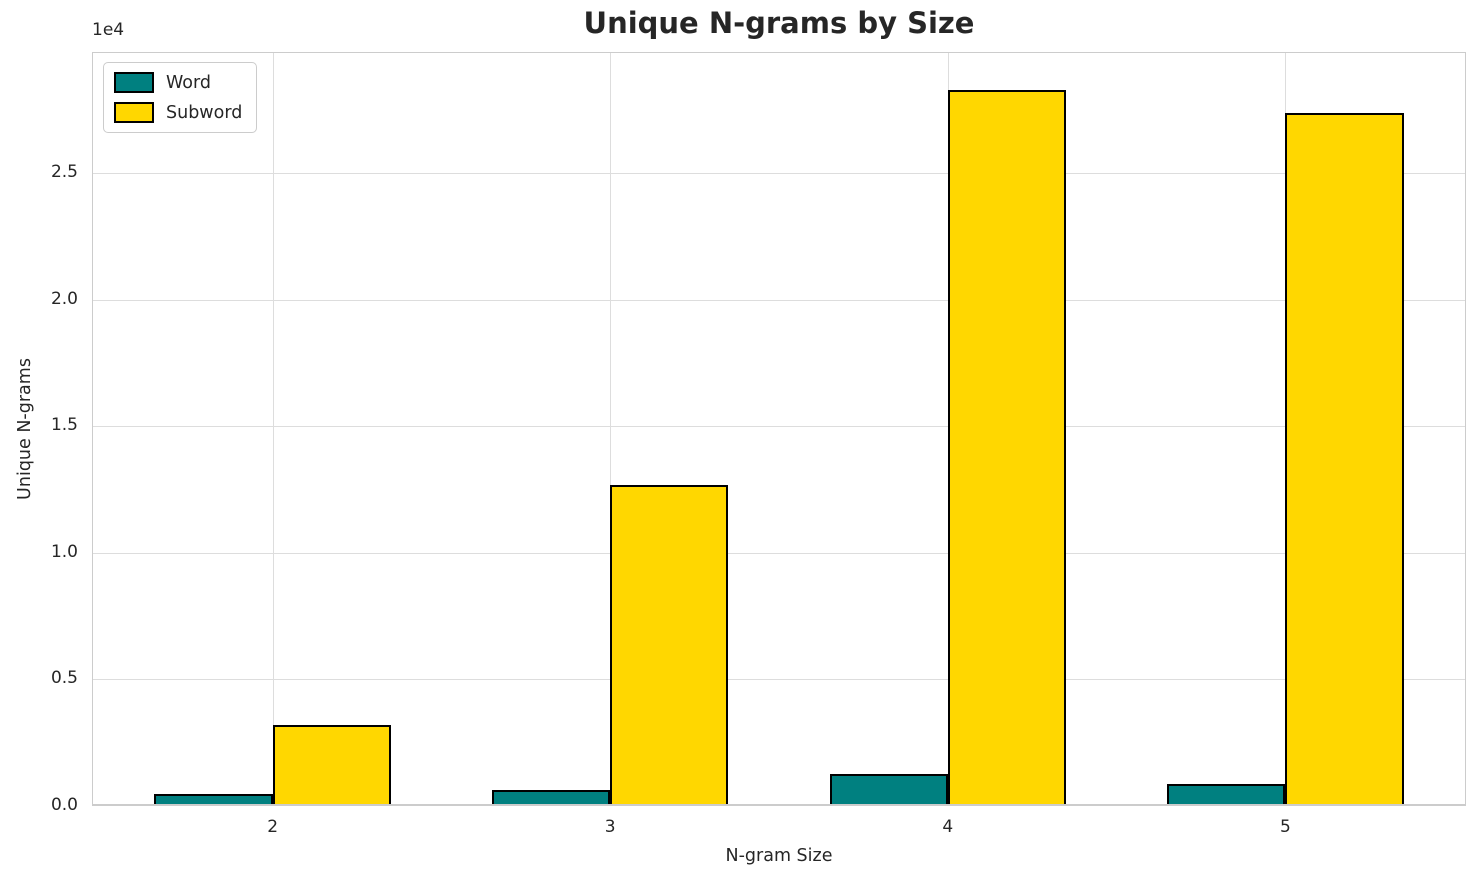 The image size is (1484, 885). Describe the element at coordinates (64, 805) in the screenshot. I see `y-tick-label: 0.0` at that location.